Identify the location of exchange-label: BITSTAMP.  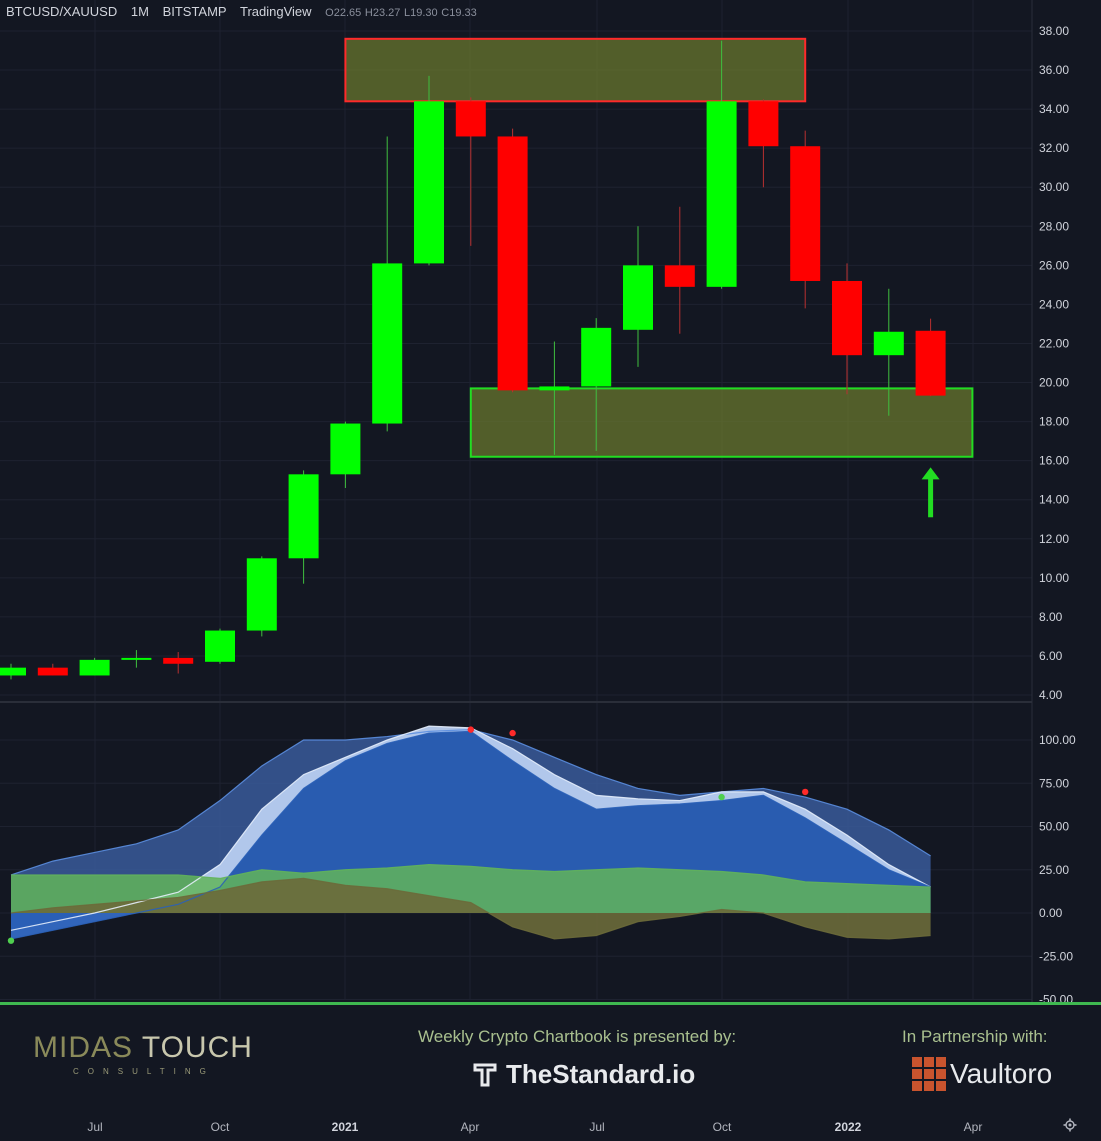
(194, 11).